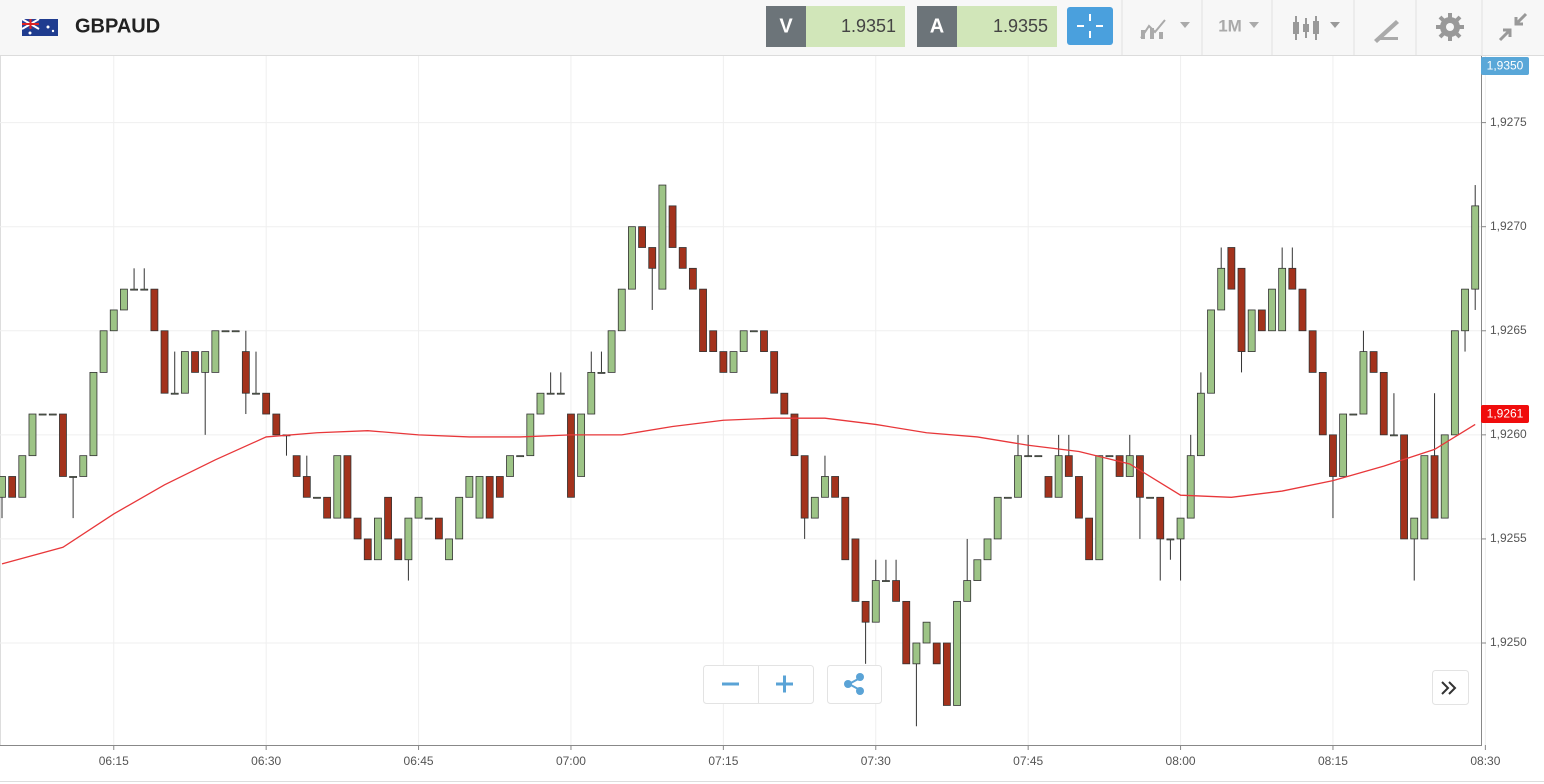 Image resolution: width=1544 pixels, height=784 pixels. What do you see at coordinates (1165, 29) in the screenshot?
I see `indicator-menu` at bounding box center [1165, 29].